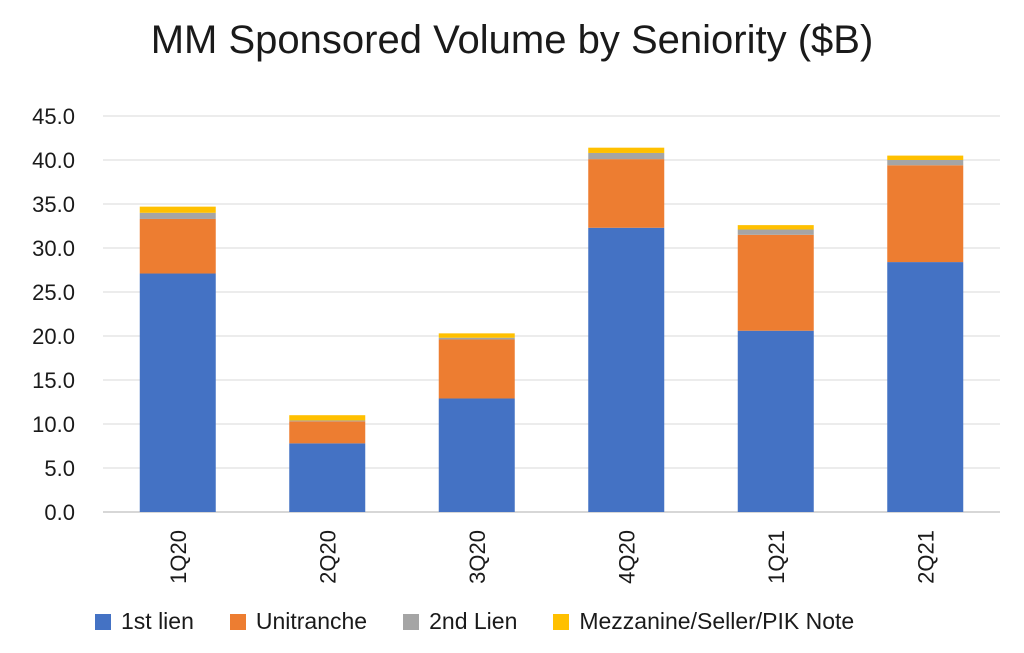  I want to click on x-tick-label: 2Q20, so click(327, 557).